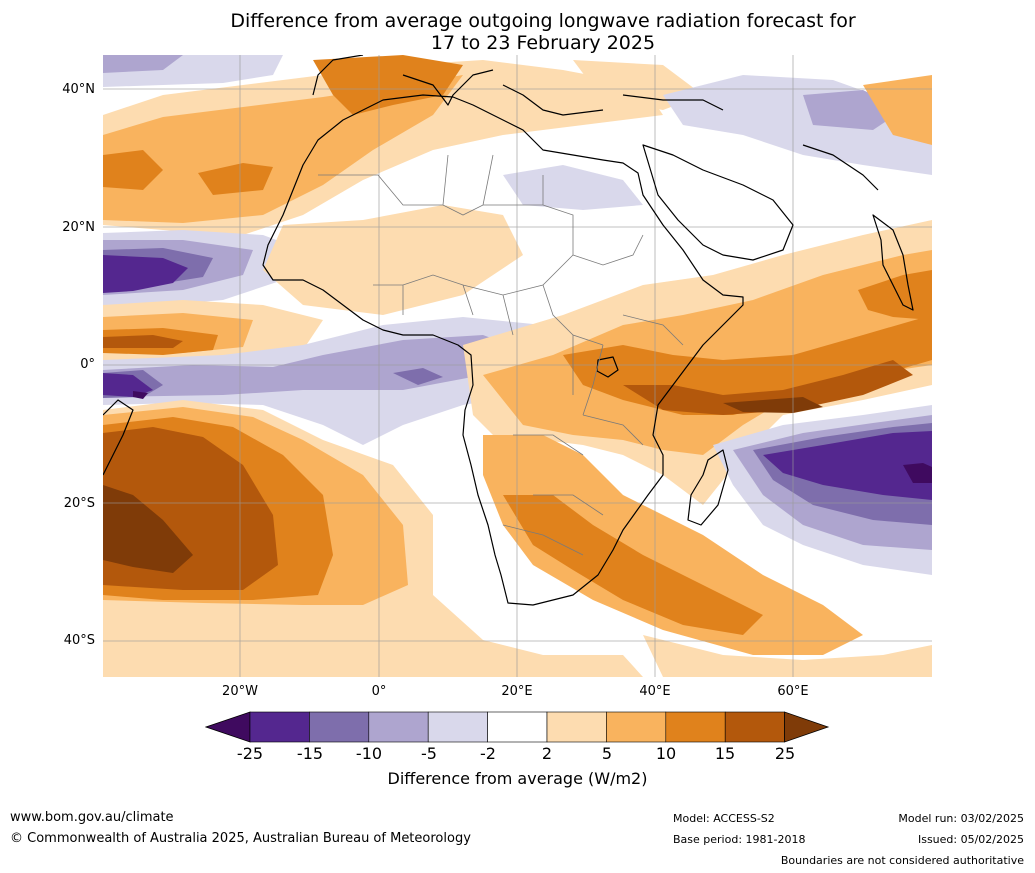  Describe the element at coordinates (725, 753) in the screenshot. I see `colorbar-tick-label: 15` at that location.